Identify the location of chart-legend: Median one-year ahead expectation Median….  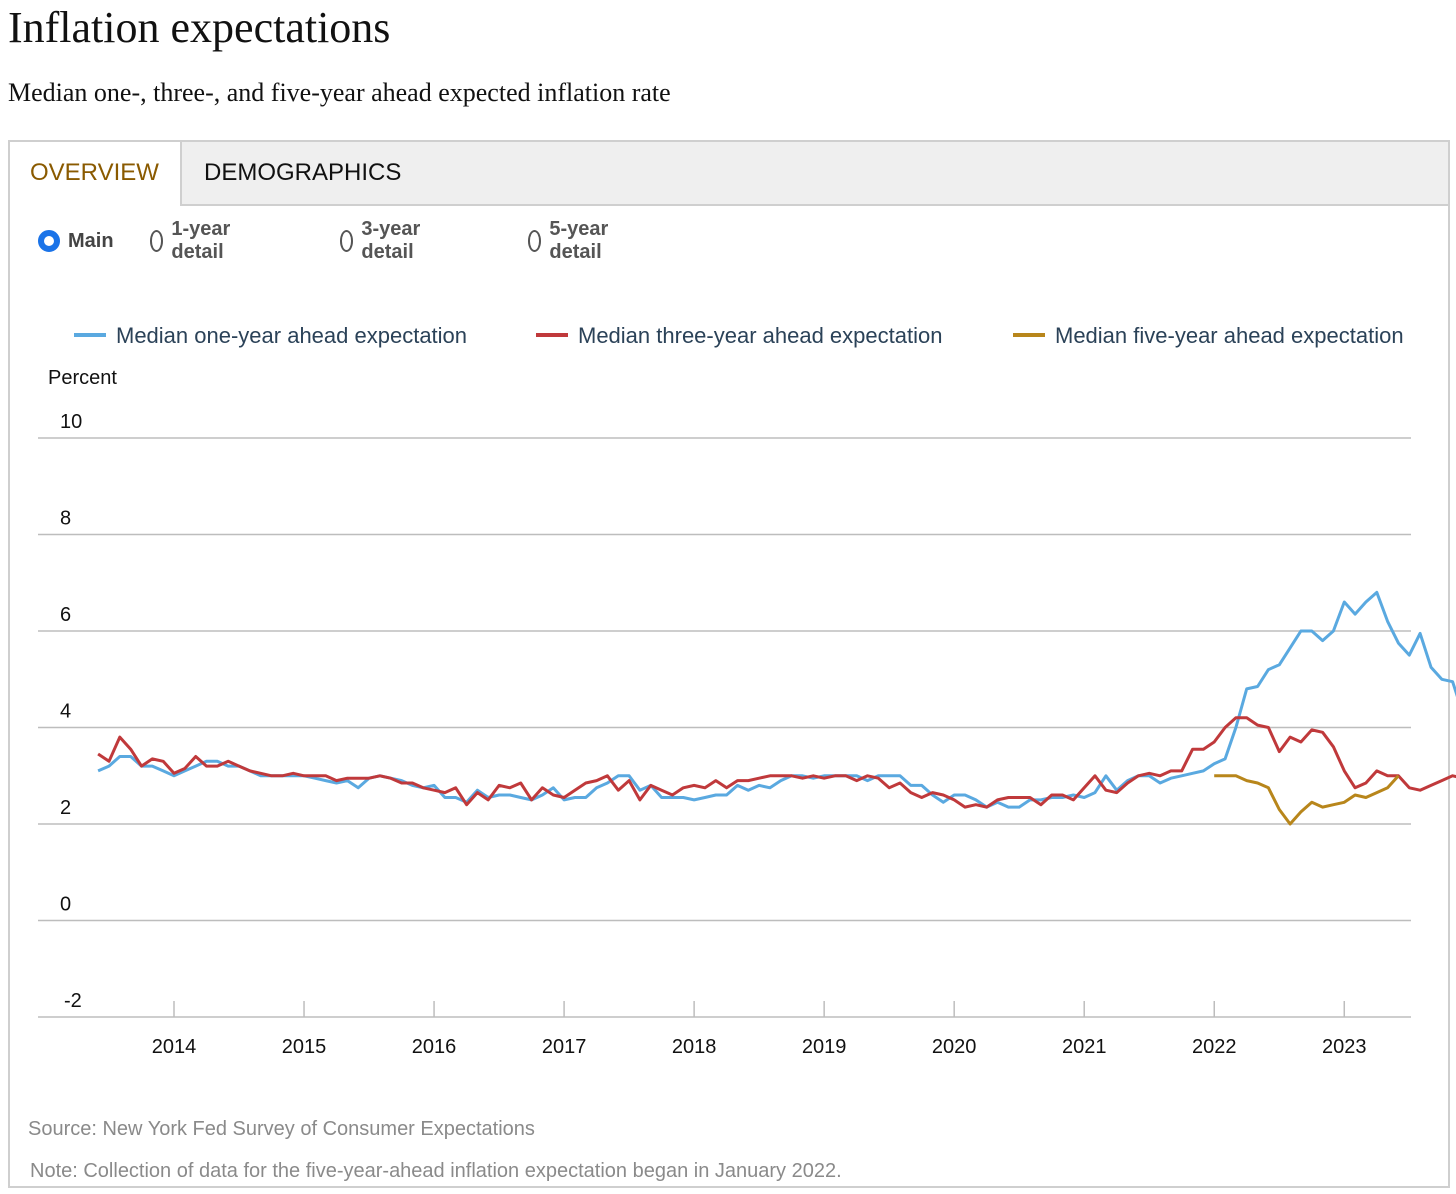
(739, 335).